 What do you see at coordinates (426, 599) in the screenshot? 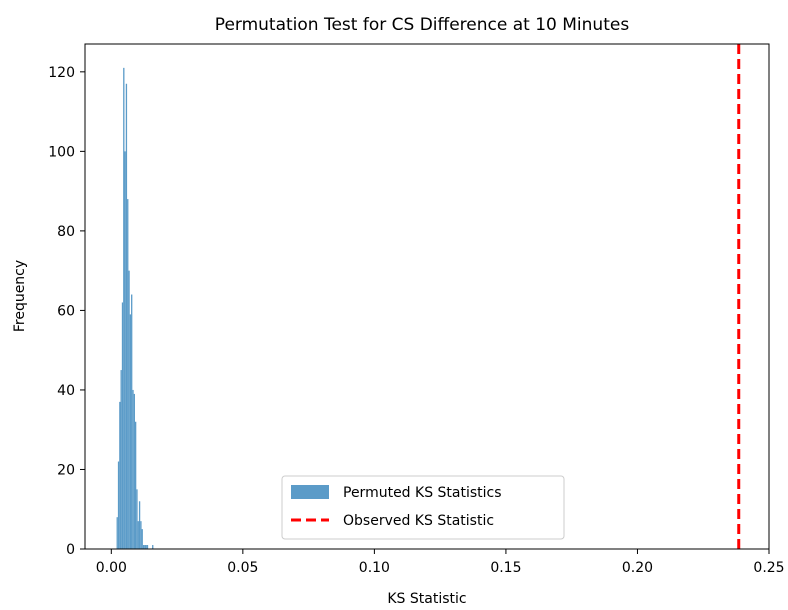
I see `x-axis-label: KS Statistic` at bounding box center [426, 599].